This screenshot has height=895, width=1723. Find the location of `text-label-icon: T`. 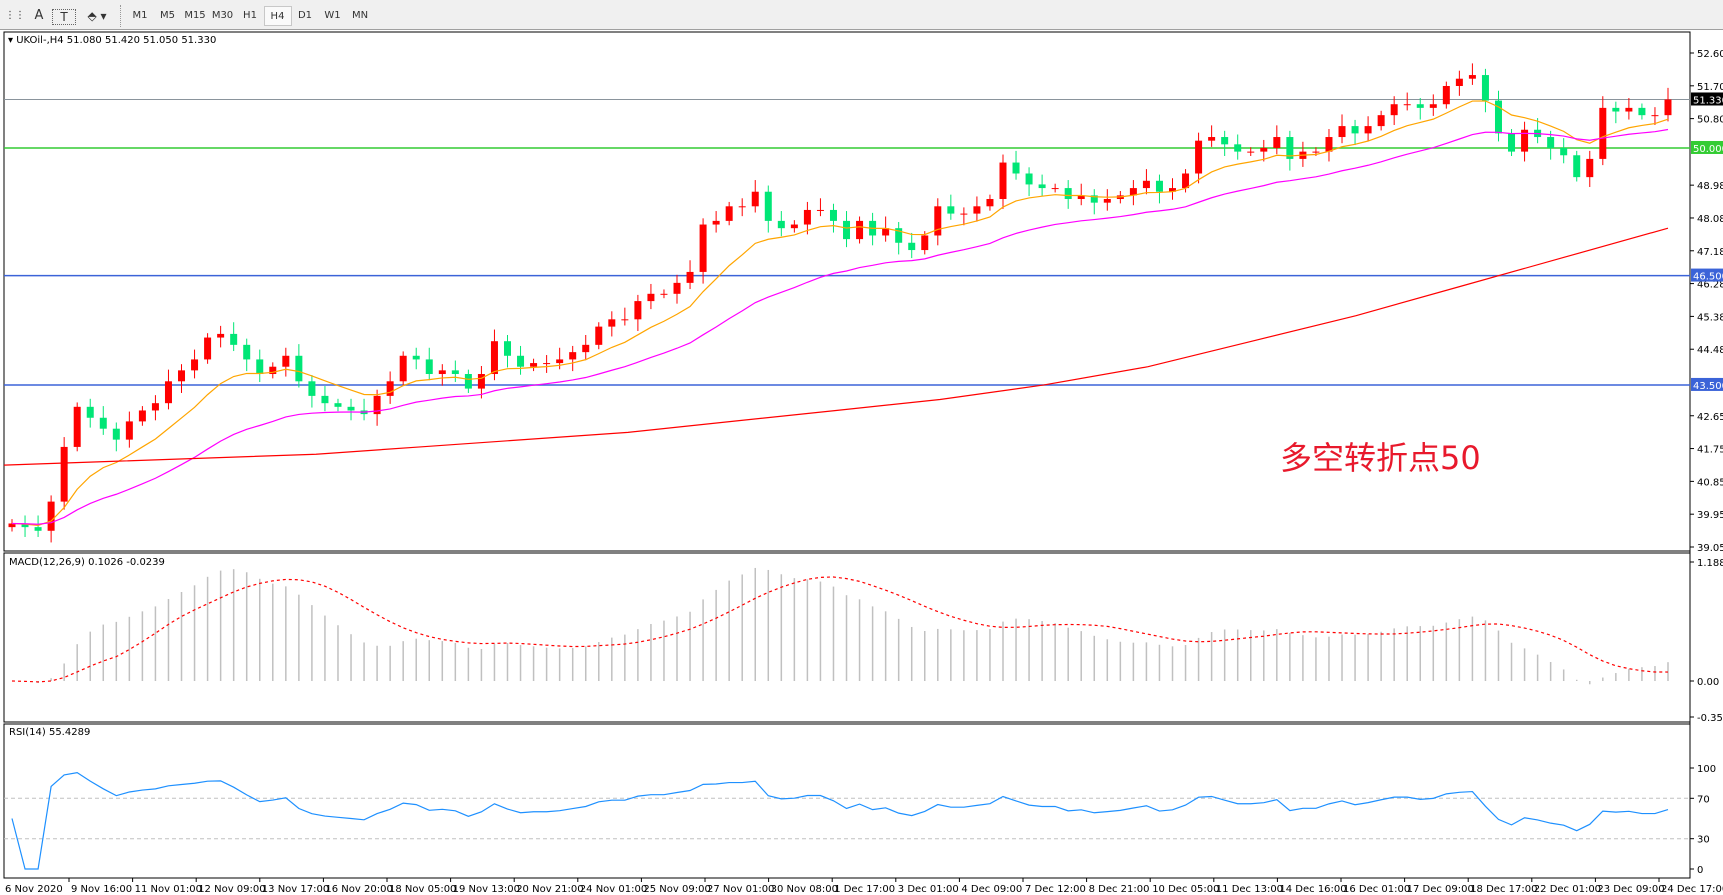

text-label-icon: T is located at coordinates (64, 17).